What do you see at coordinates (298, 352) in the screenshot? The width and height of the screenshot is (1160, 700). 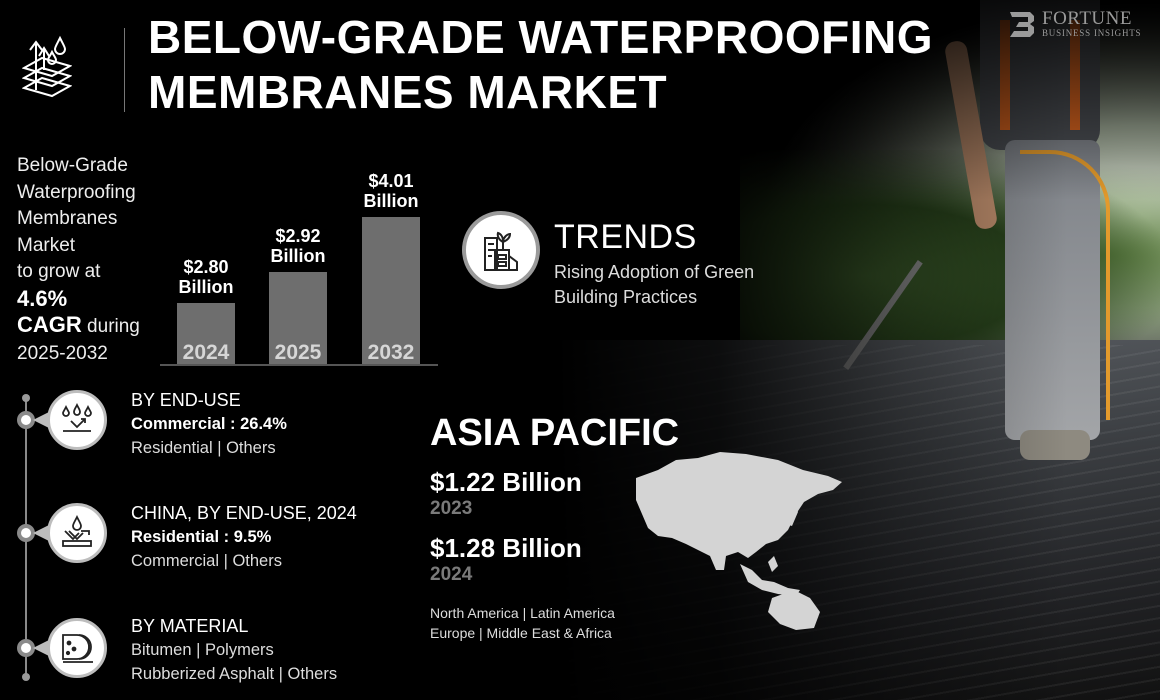 I see `bar-year: 2025` at bounding box center [298, 352].